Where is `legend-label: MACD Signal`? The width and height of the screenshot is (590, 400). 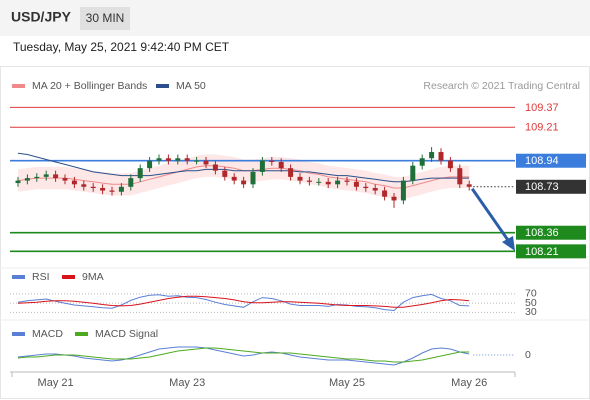
legend-label: MACD Signal is located at coordinates (126, 334).